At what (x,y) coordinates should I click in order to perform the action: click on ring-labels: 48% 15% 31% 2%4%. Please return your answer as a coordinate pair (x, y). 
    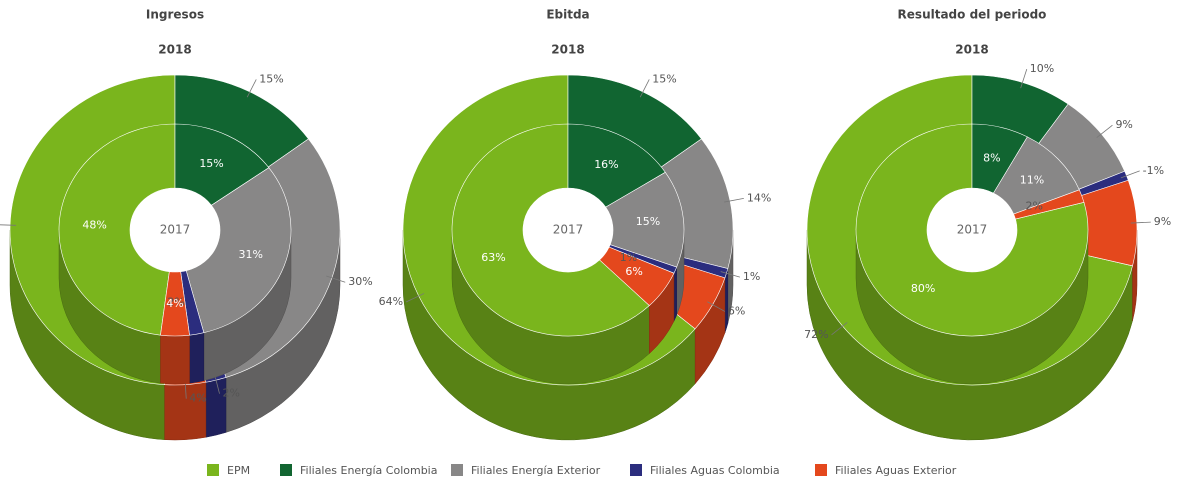
    Looking at the image, I should click on (172, 233).